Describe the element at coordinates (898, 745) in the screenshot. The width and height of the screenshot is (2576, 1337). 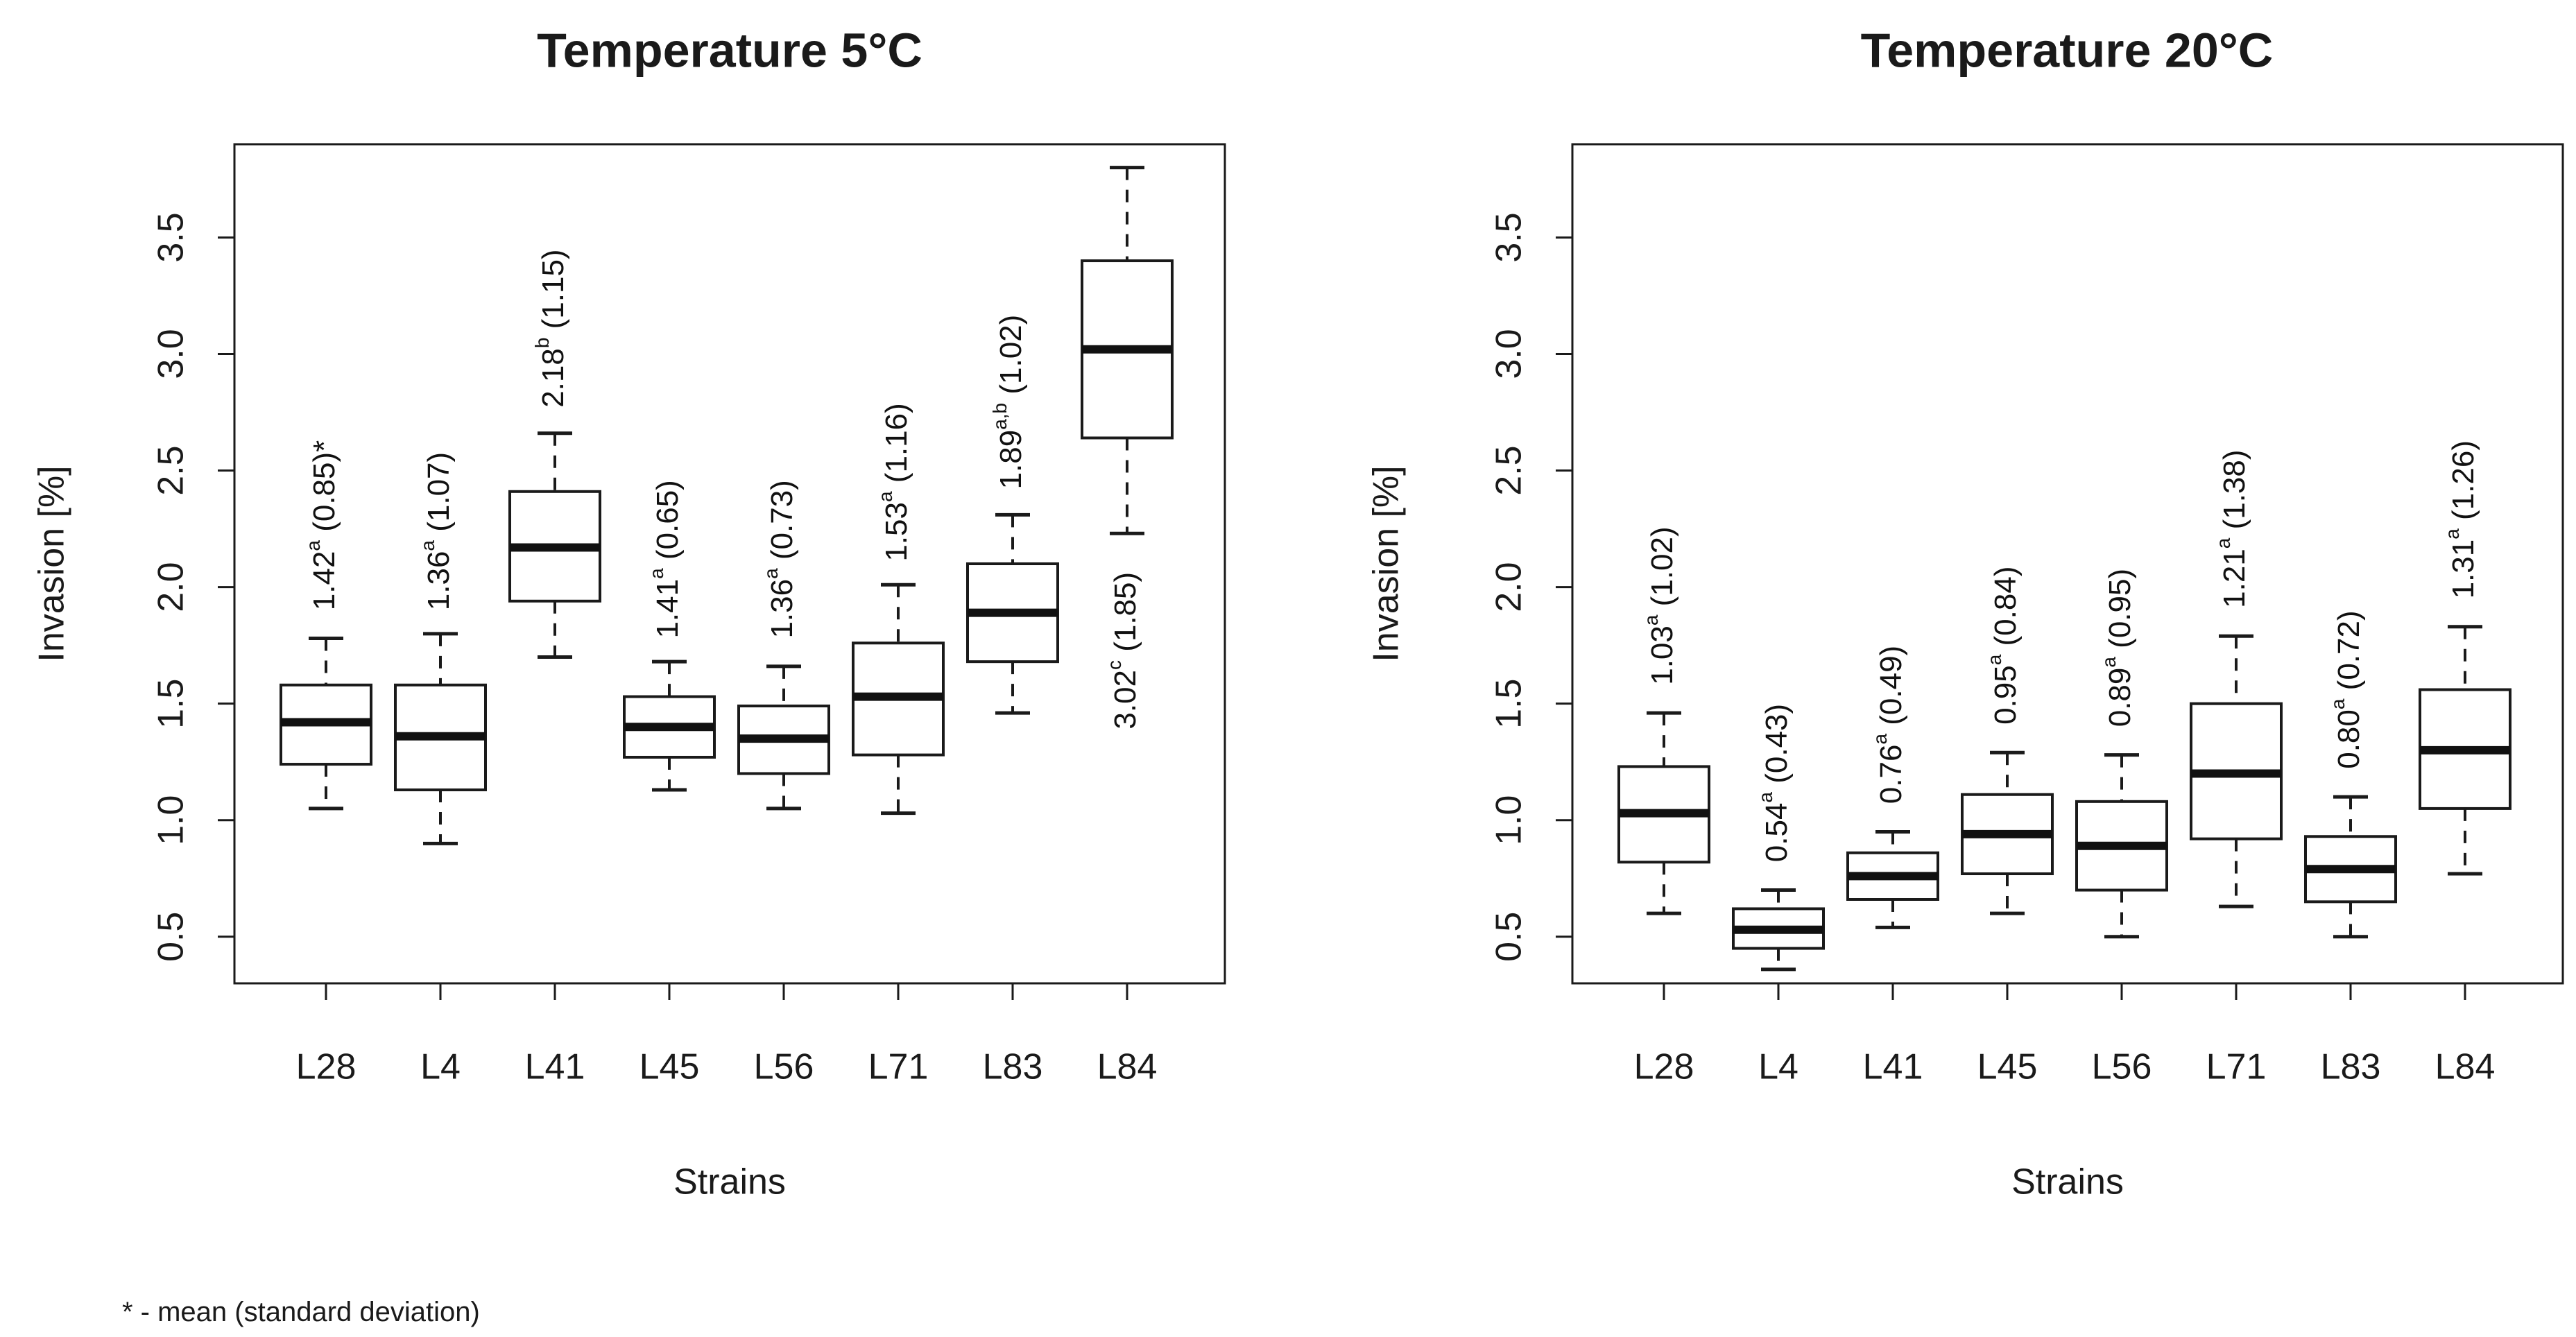
I see `box-L71: L71 1.53a (1.16)` at that location.